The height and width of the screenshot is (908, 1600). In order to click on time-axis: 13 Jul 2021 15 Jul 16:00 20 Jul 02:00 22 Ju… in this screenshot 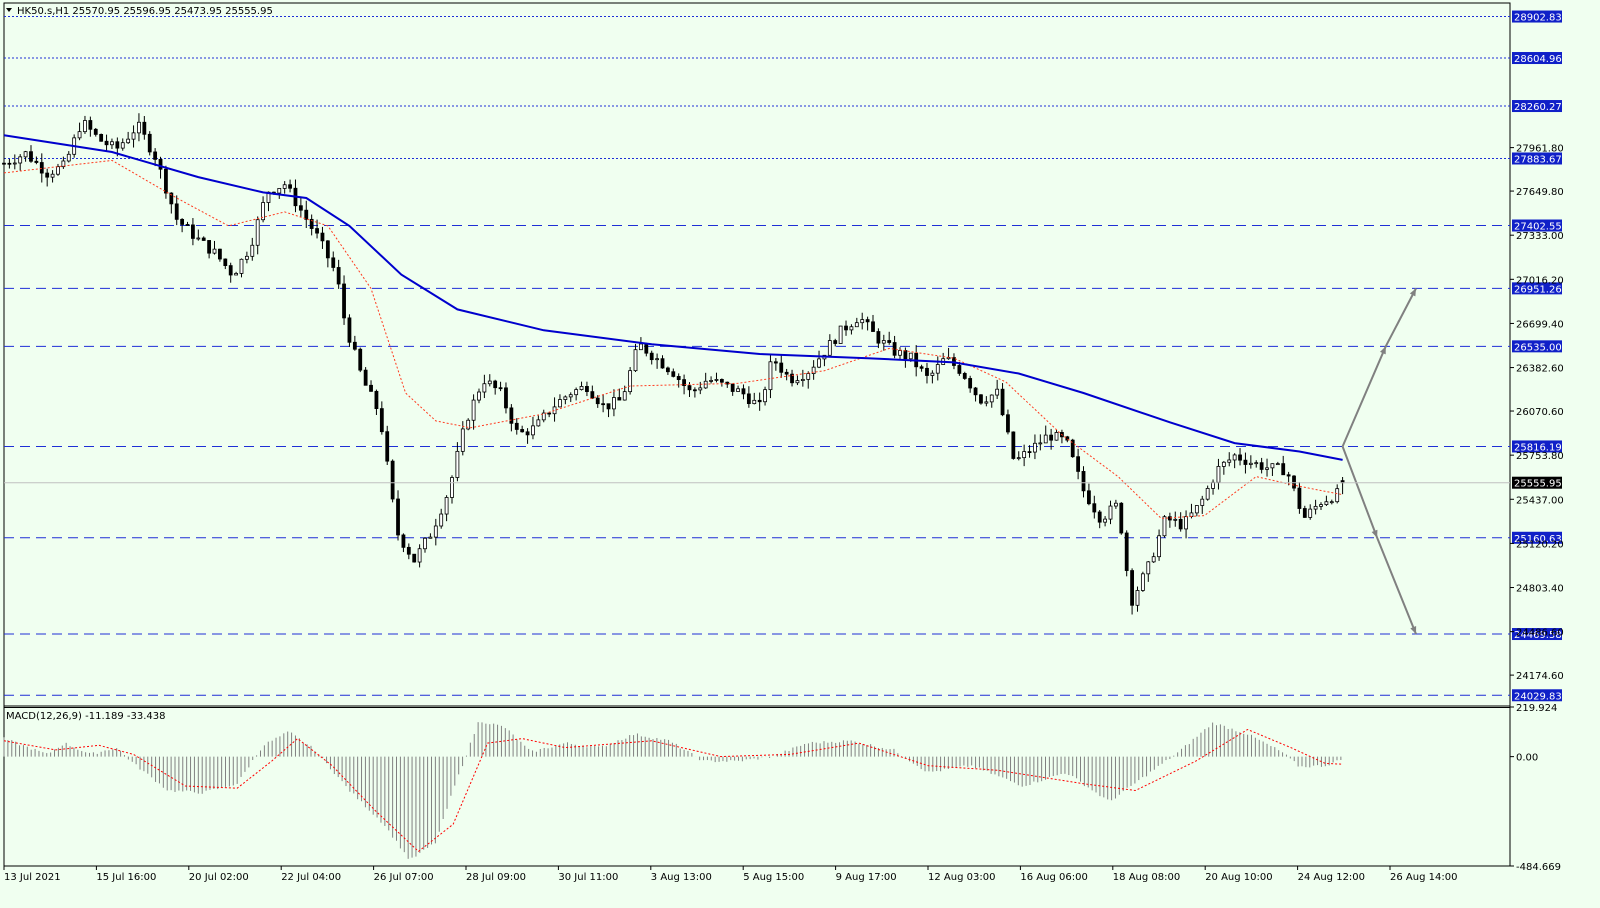, I will do `click(730, 874)`.